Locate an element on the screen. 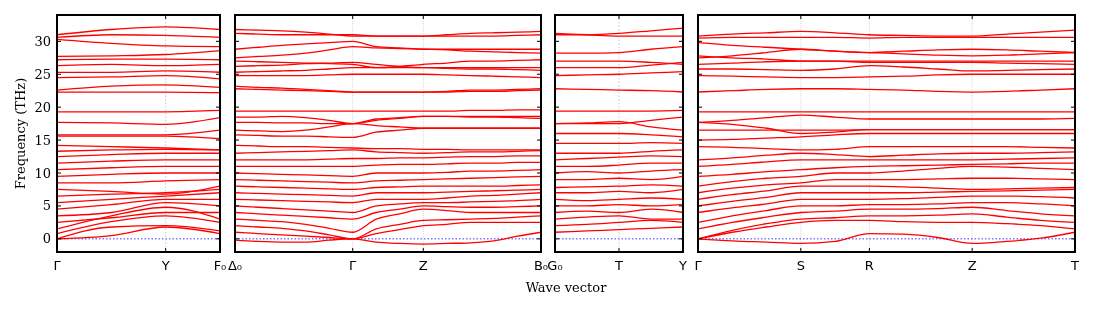  y-axis-title: Frequency (THz) is located at coordinates (20, 133).